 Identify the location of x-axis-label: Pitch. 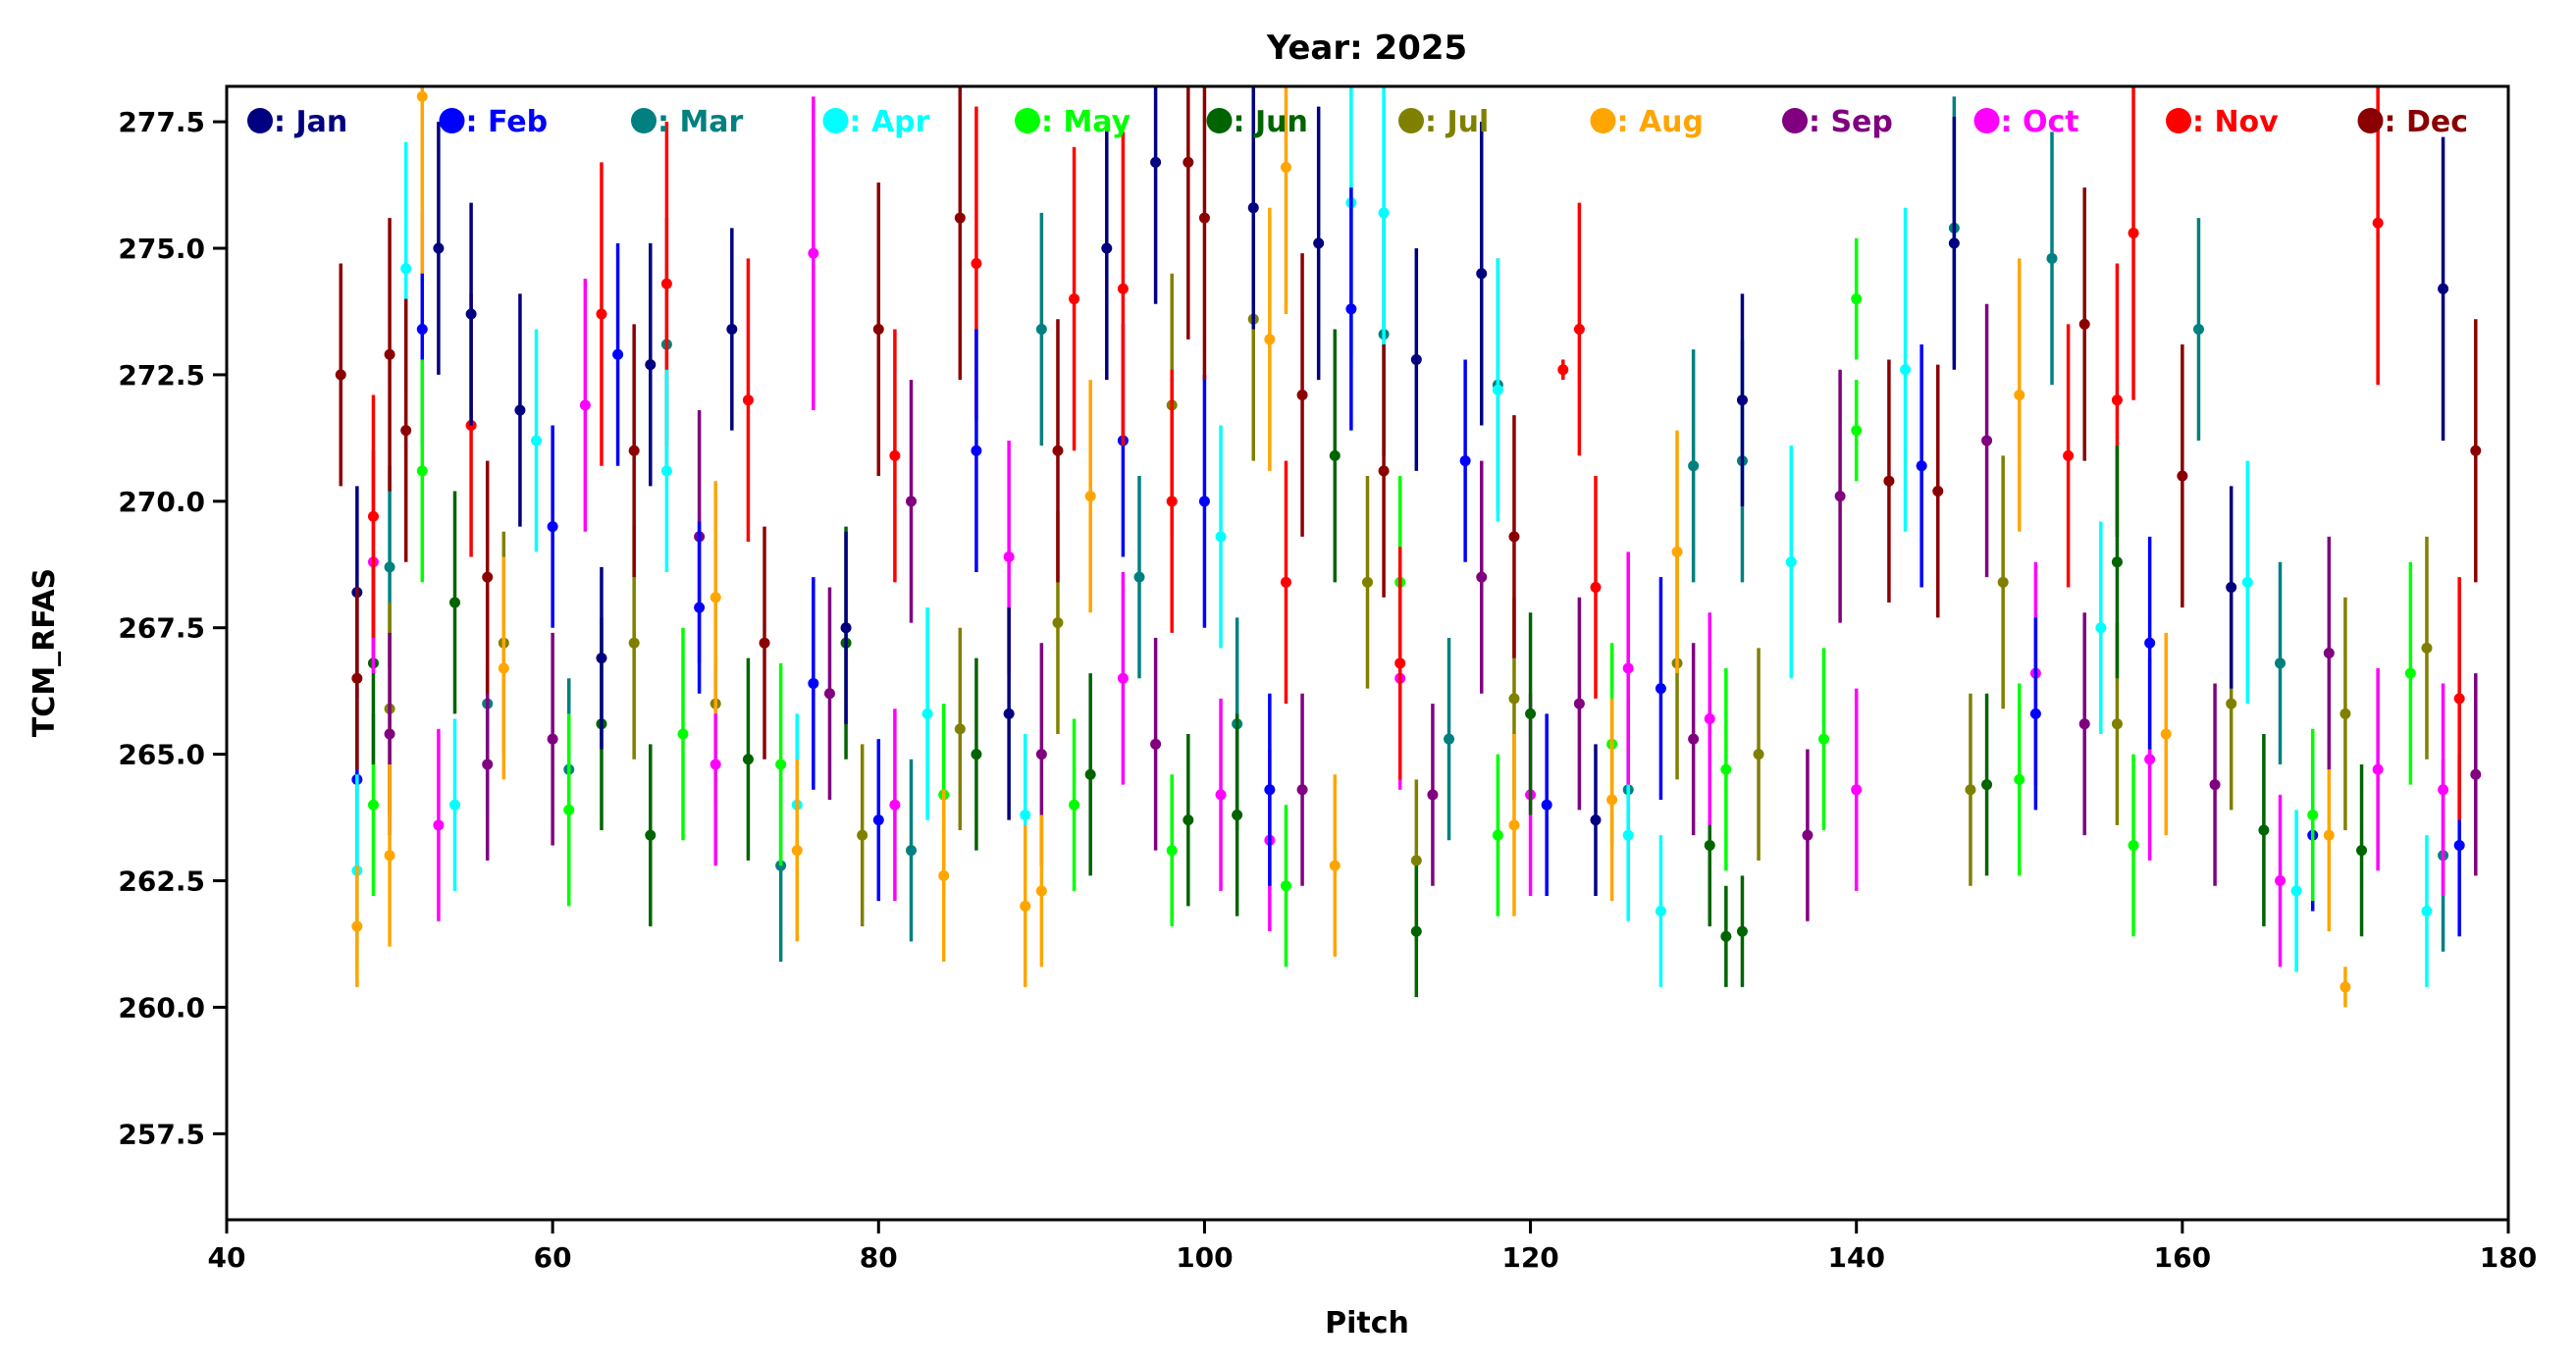
(1367, 1323).